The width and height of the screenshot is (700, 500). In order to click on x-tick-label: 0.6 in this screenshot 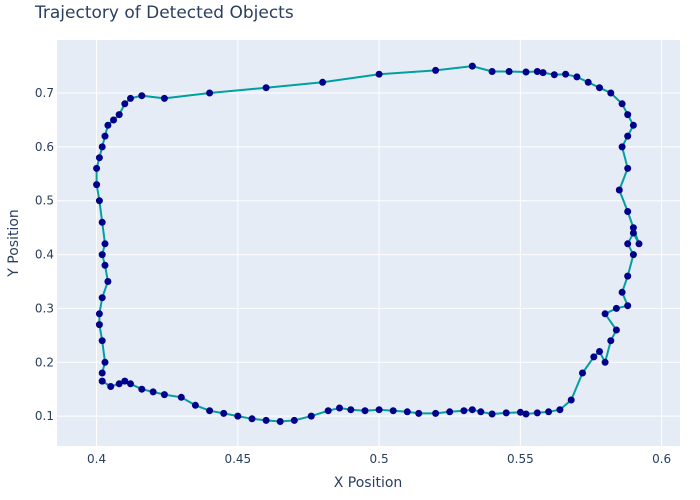, I will do `click(661, 459)`.